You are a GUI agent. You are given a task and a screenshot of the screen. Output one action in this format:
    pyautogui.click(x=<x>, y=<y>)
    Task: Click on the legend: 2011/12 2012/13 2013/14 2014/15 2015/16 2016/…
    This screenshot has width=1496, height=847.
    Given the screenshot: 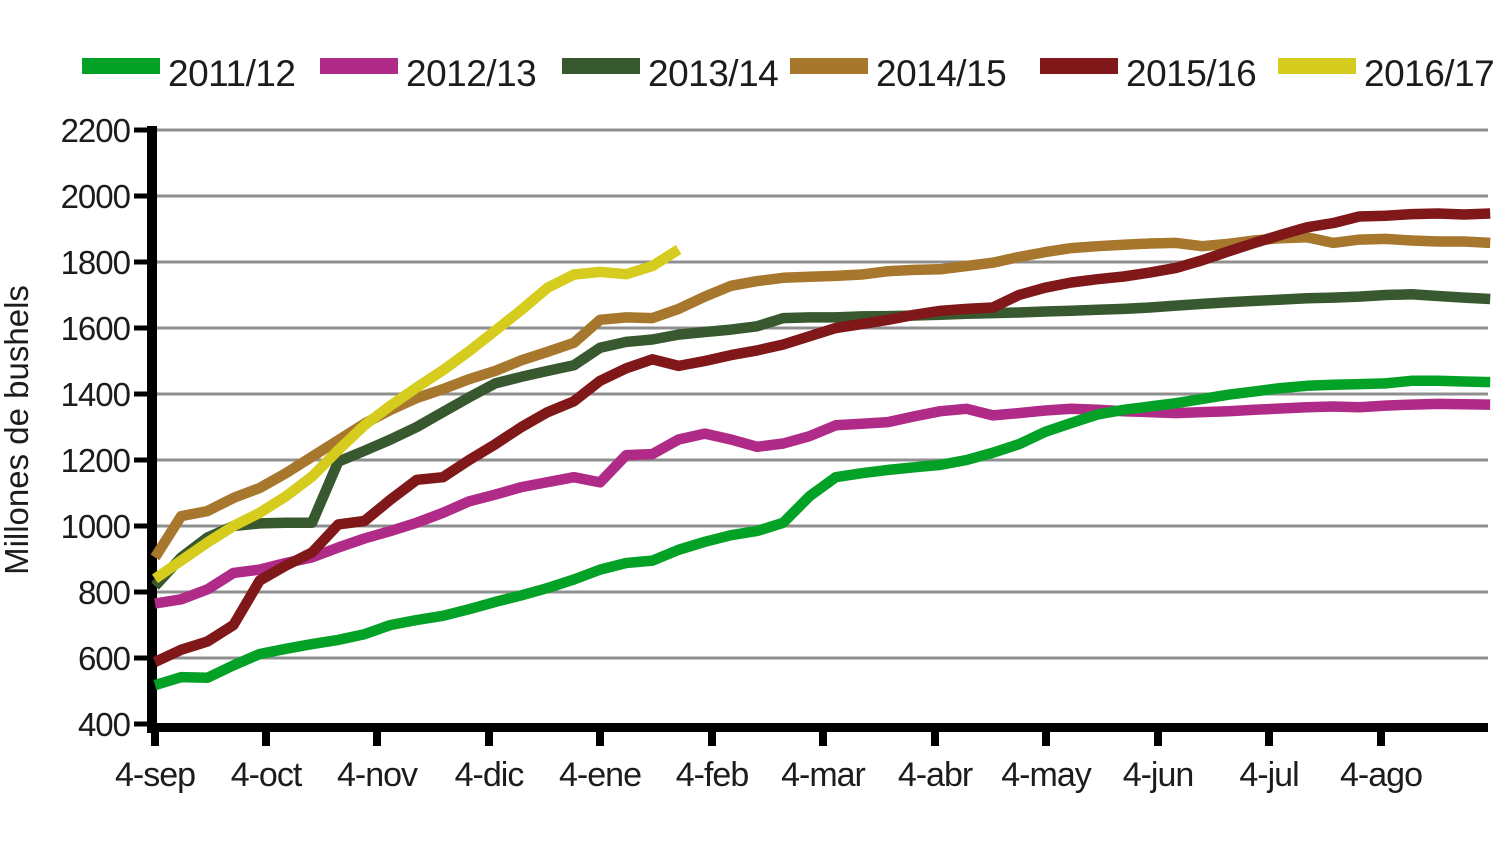 What is the action you would take?
    pyautogui.click(x=788, y=73)
    